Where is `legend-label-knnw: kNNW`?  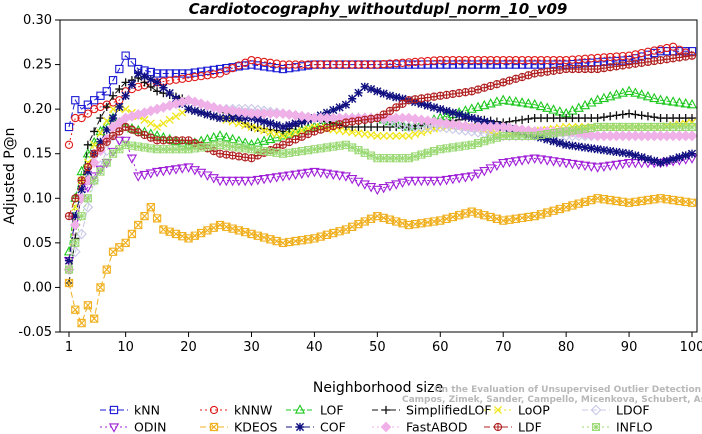 legend-label-knnw: kNNW is located at coordinates (253, 410).